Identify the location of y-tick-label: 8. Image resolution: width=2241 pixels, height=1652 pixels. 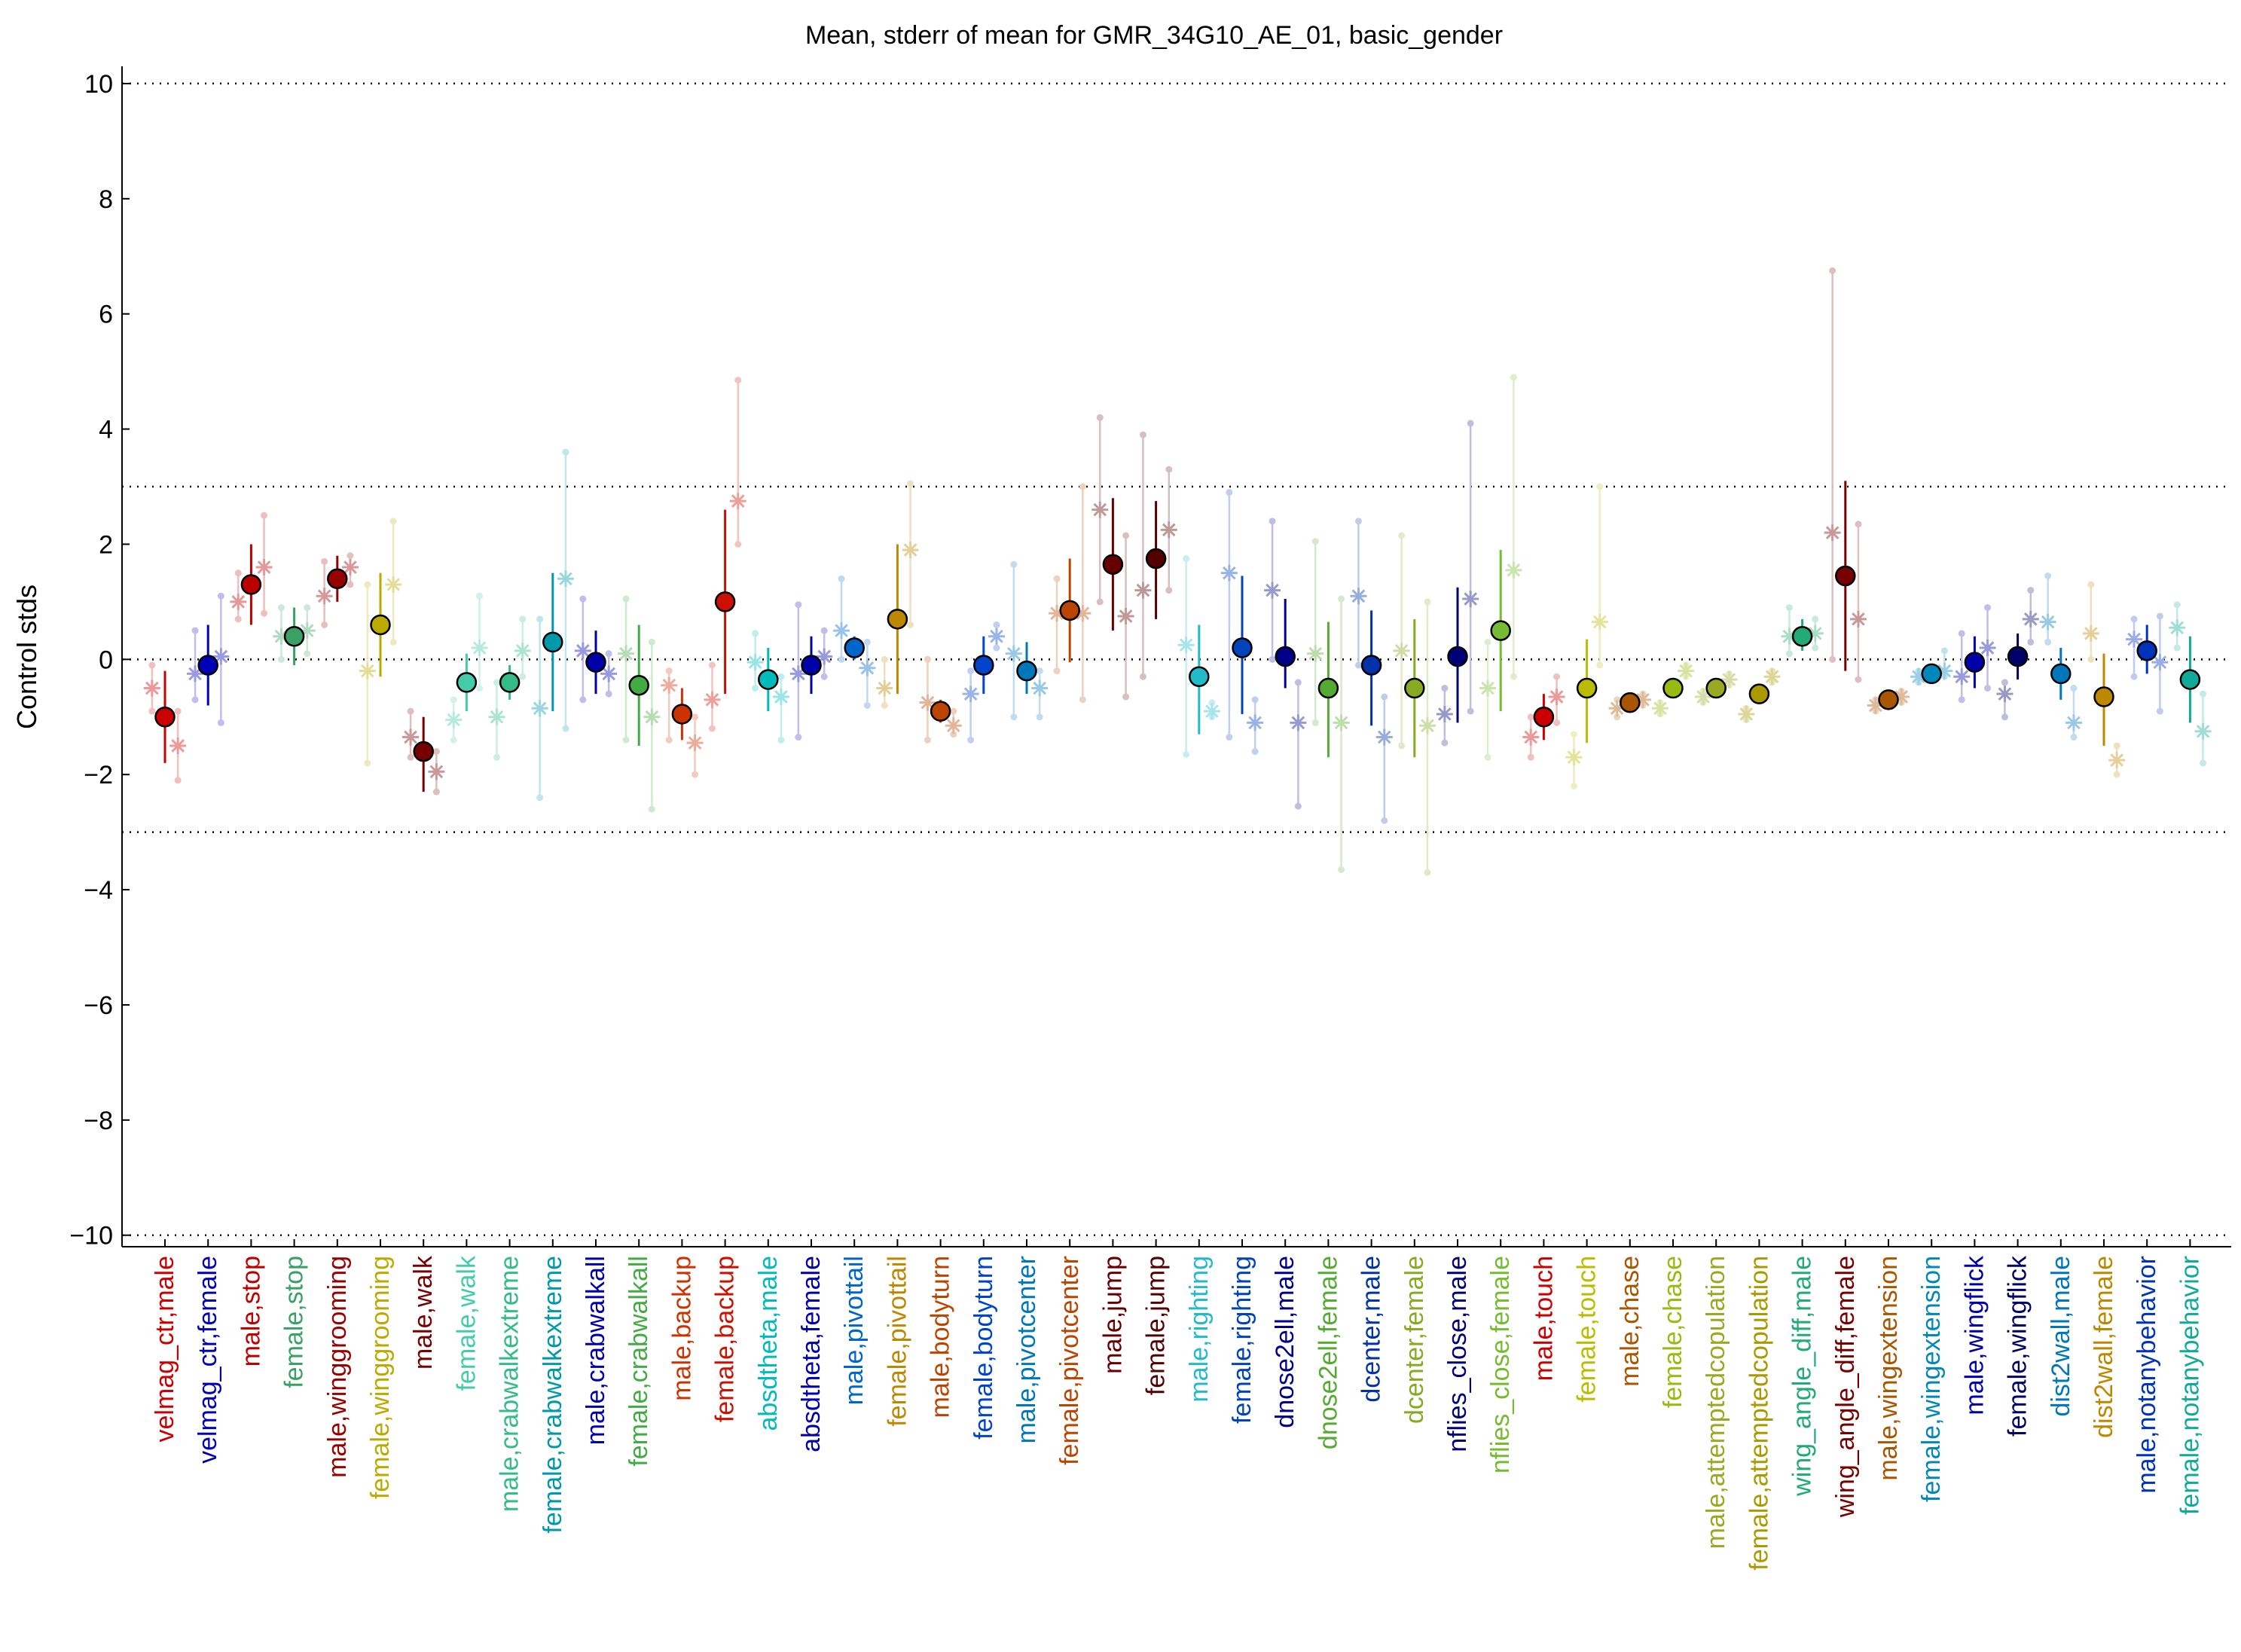
(106, 199).